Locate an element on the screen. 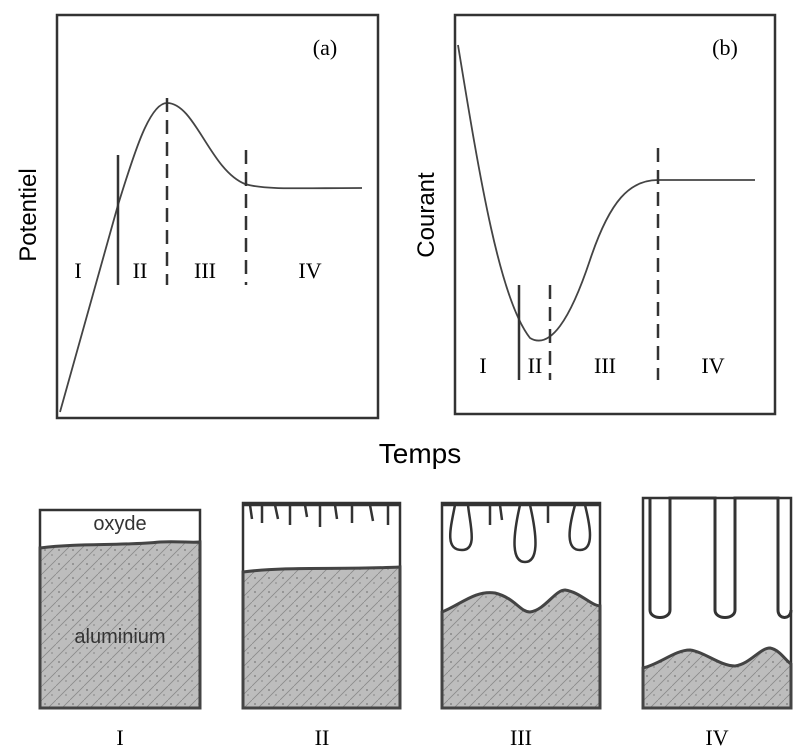 The width and height of the screenshot is (793, 751). pore-growth is located at coordinates (521, 533).